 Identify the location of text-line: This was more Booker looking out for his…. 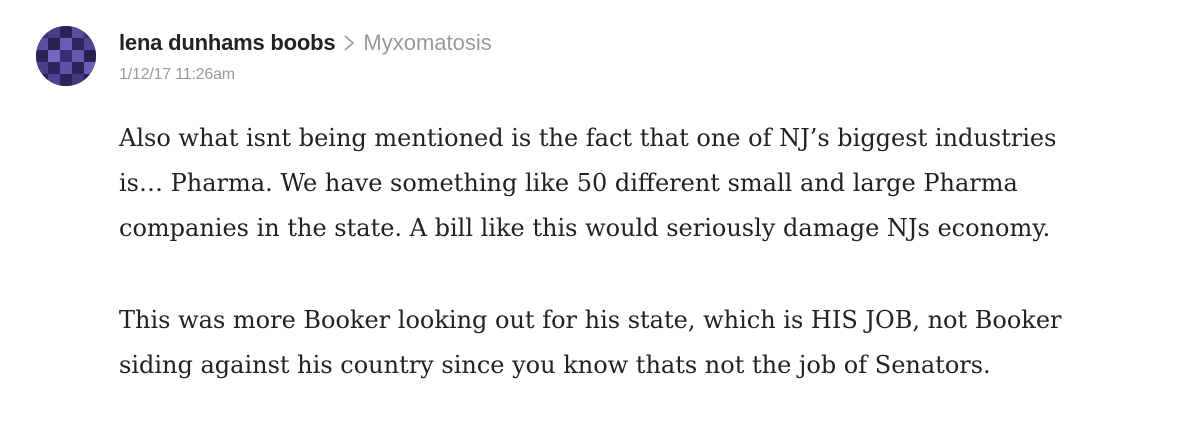
(590, 320).